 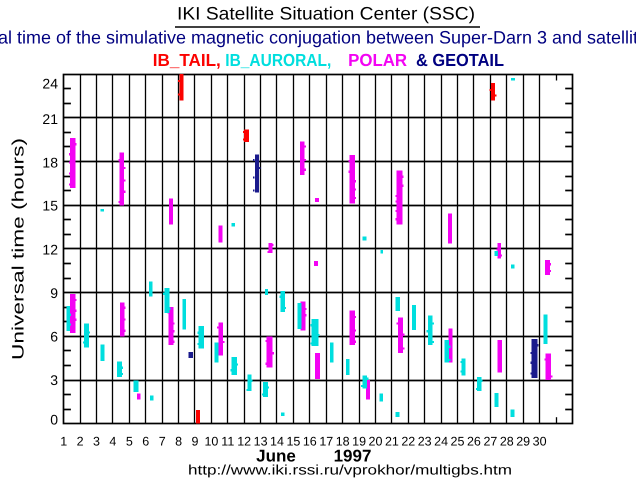 I want to click on svg-text: 27, so click(x=490, y=442).